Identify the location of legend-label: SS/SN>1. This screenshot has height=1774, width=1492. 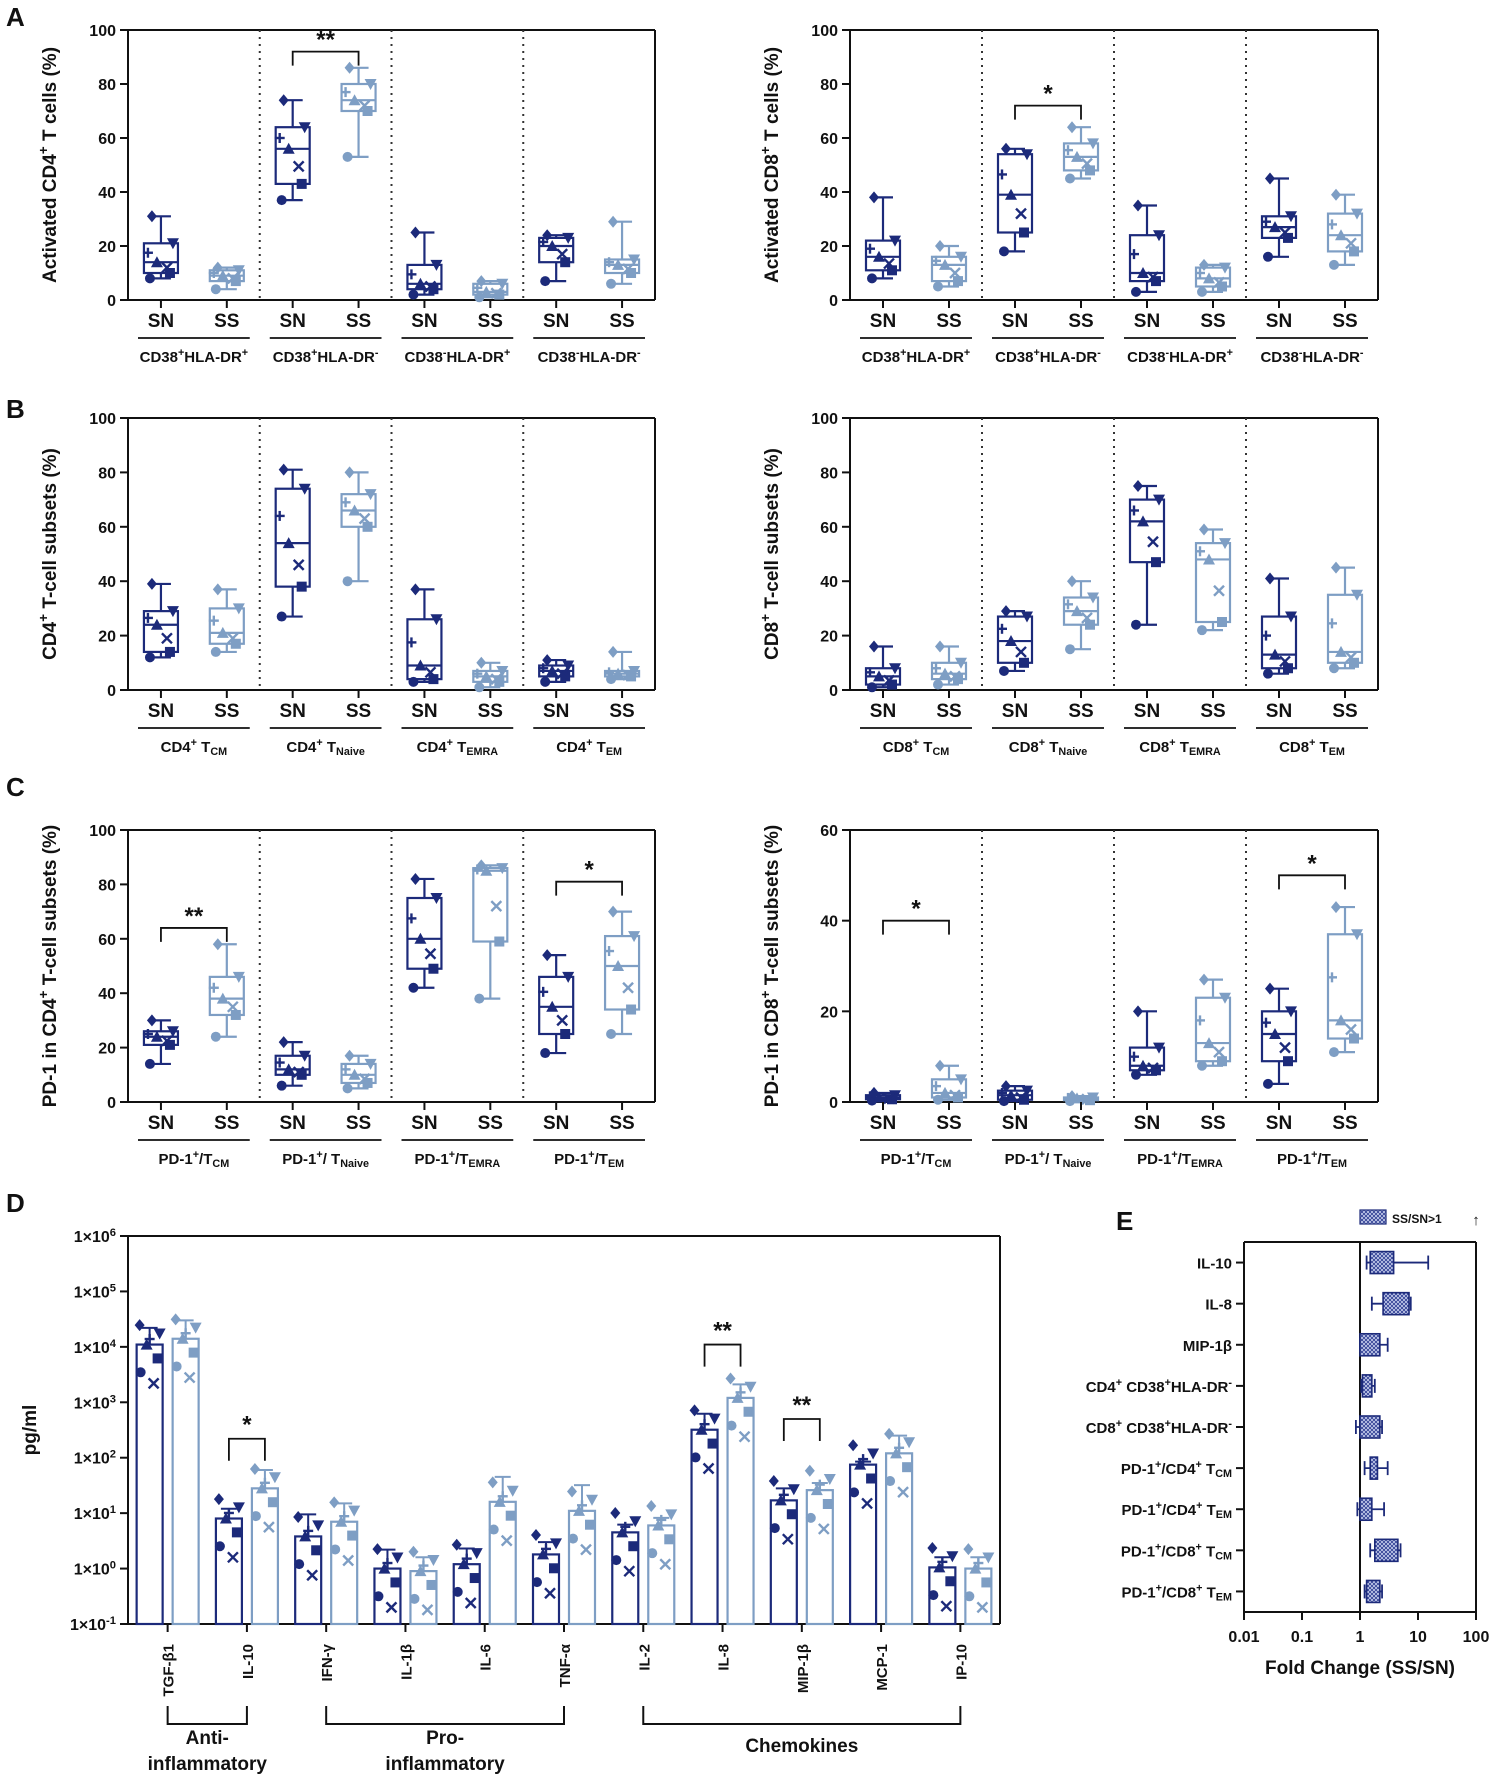
(1417, 1219).